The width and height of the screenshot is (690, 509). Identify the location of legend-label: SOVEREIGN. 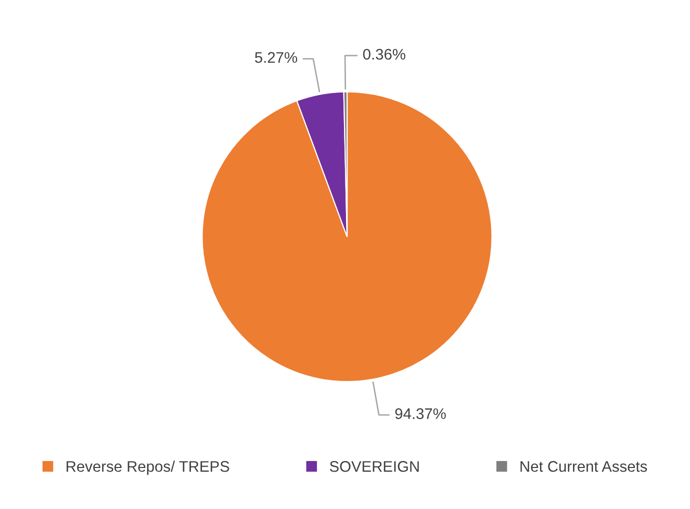
(374, 466).